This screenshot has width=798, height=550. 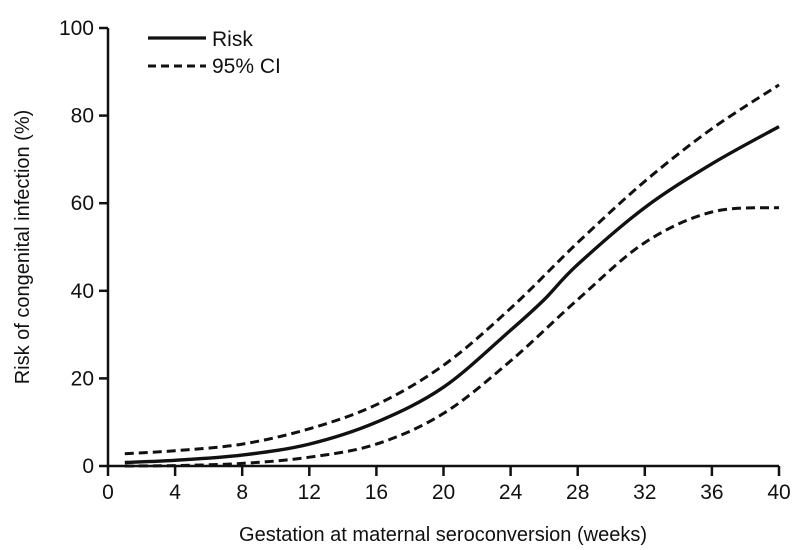 What do you see at coordinates (309, 492) in the screenshot?
I see `x-tick-label: 12` at bounding box center [309, 492].